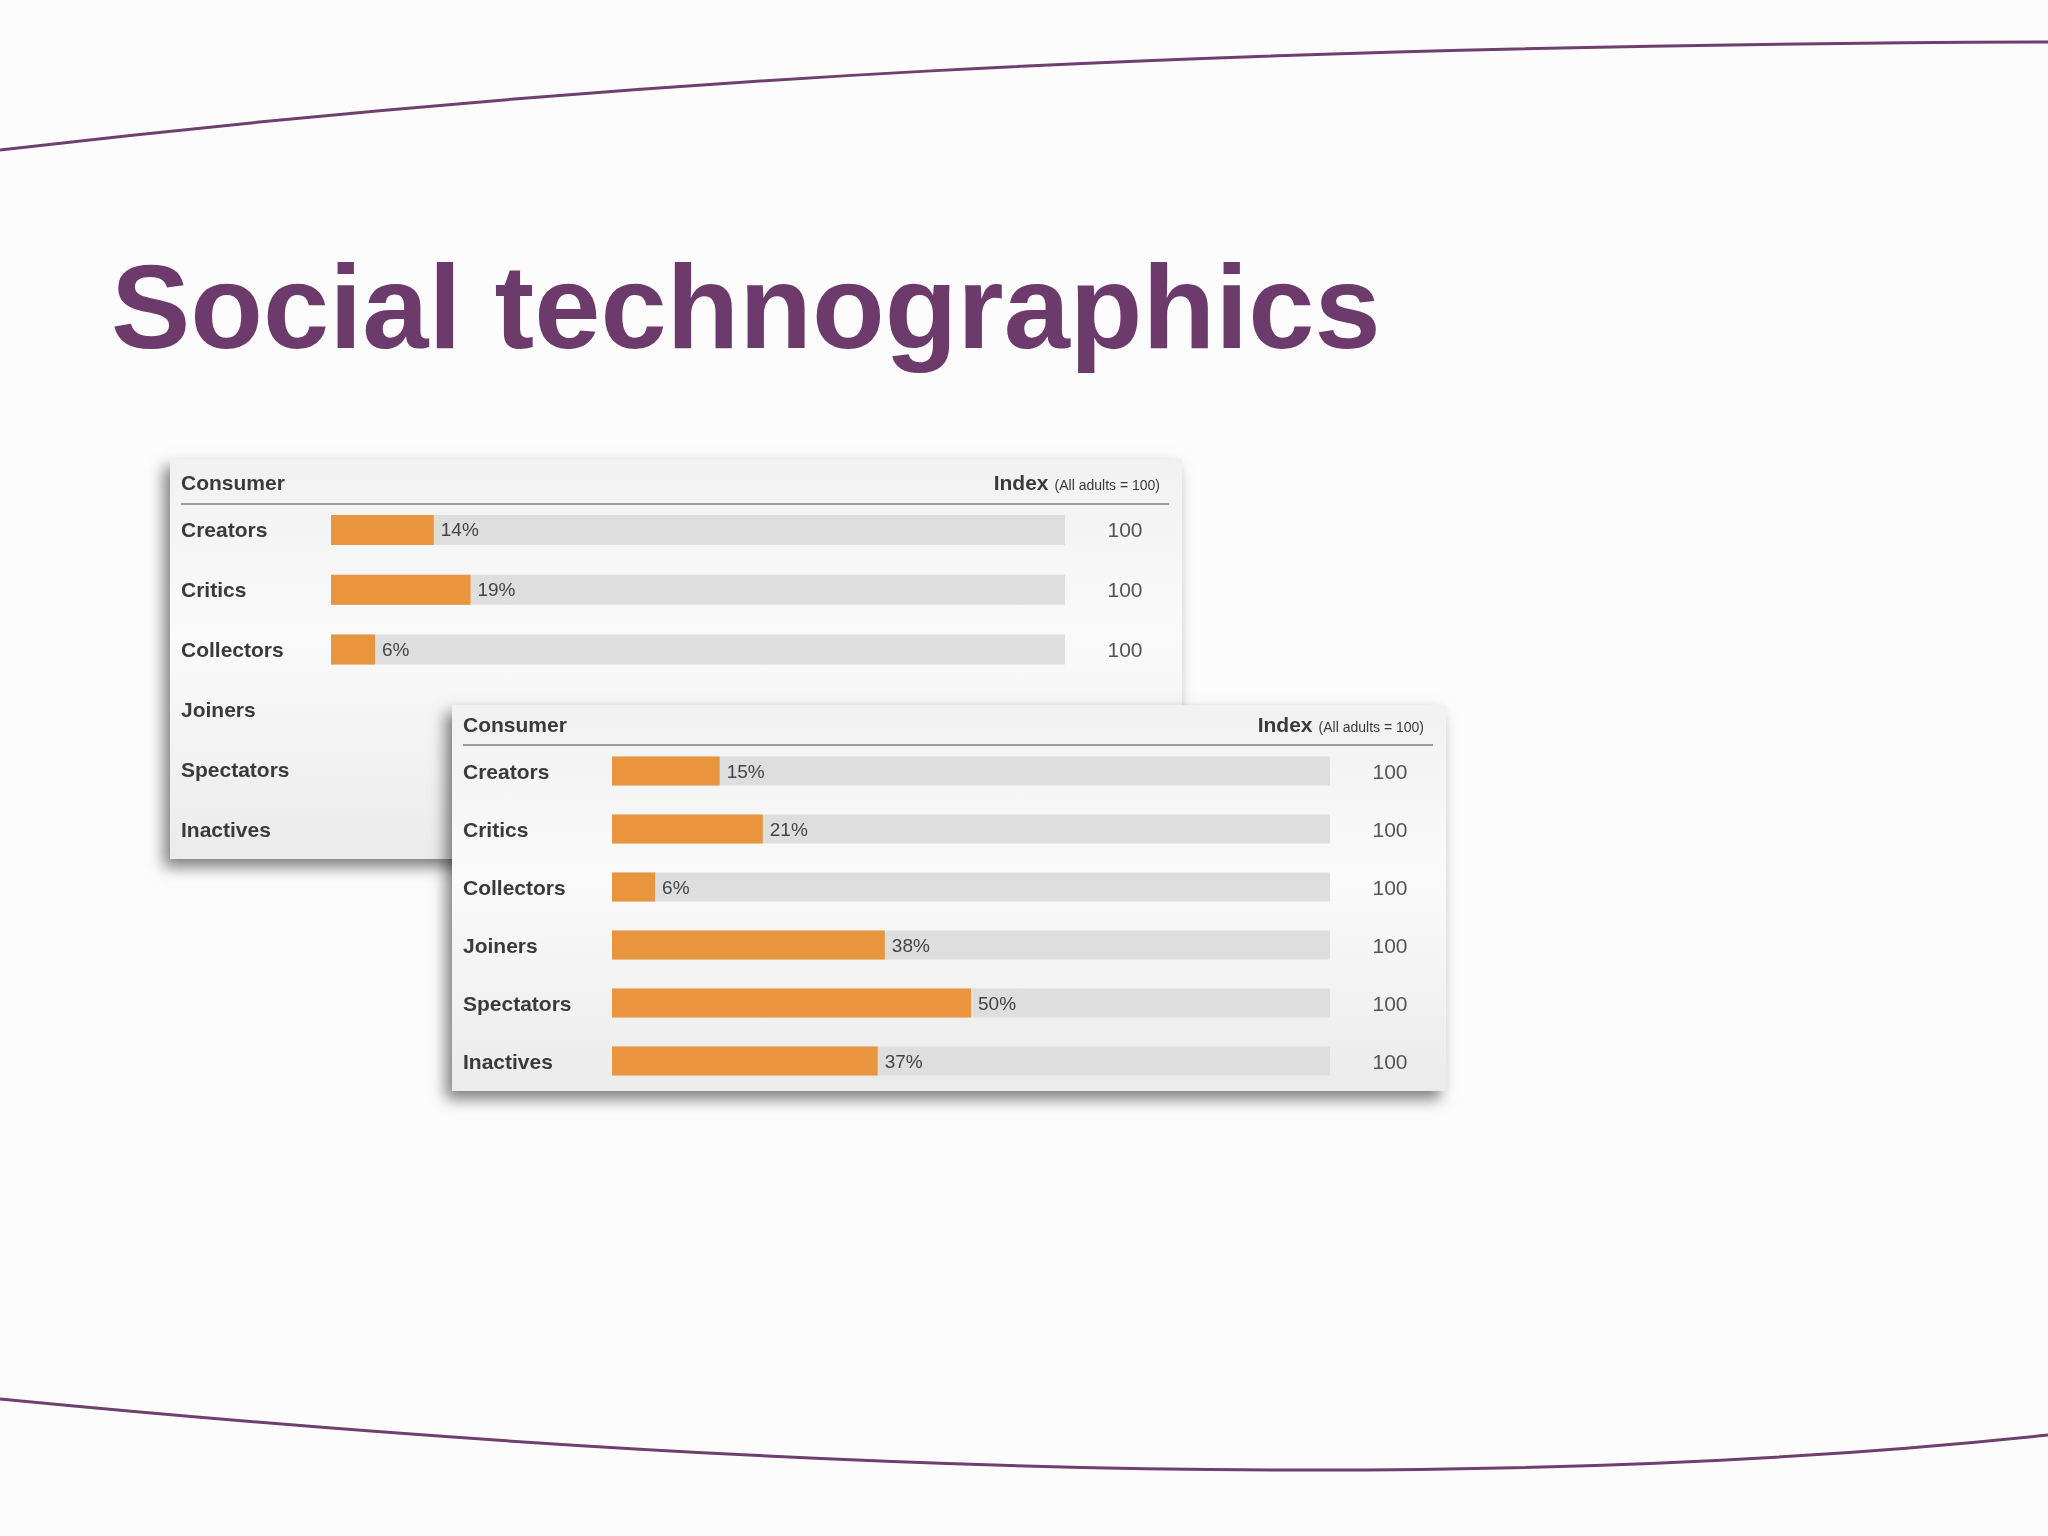  Describe the element at coordinates (745, 771) in the screenshot. I see `data-label: 15%` at that location.